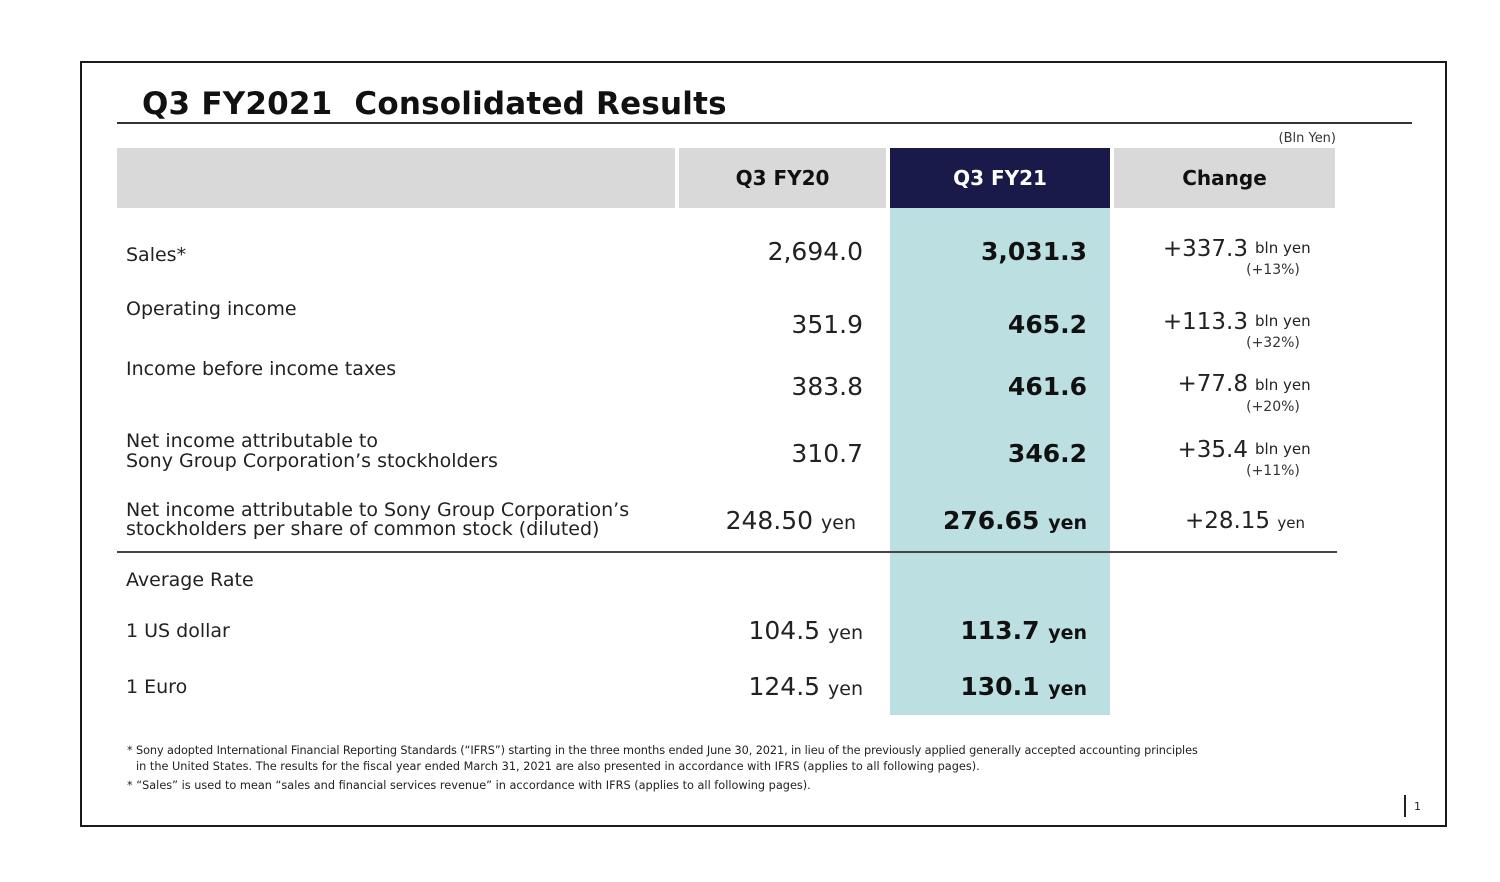 The height and width of the screenshot is (882, 1500). I want to click on row-label-income-before-taxes: Income before income taxes, so click(261, 369).